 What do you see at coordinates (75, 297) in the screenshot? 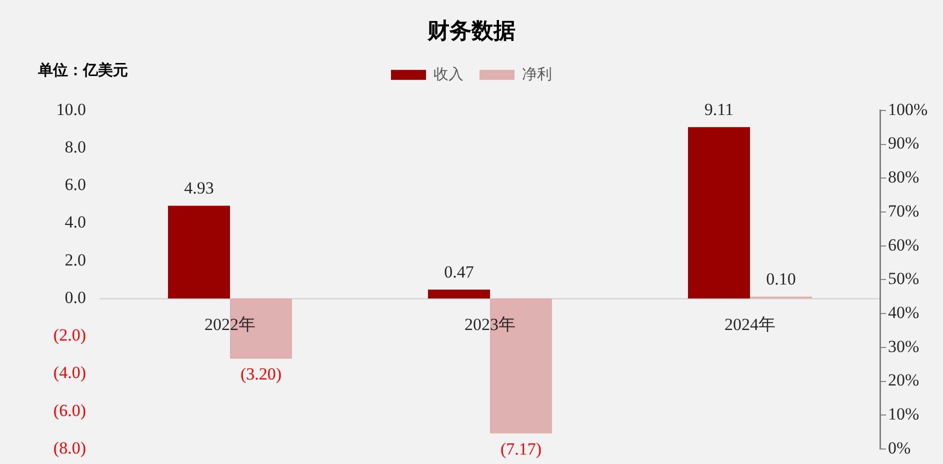
I see `y-tick-label: 0.0` at bounding box center [75, 297].